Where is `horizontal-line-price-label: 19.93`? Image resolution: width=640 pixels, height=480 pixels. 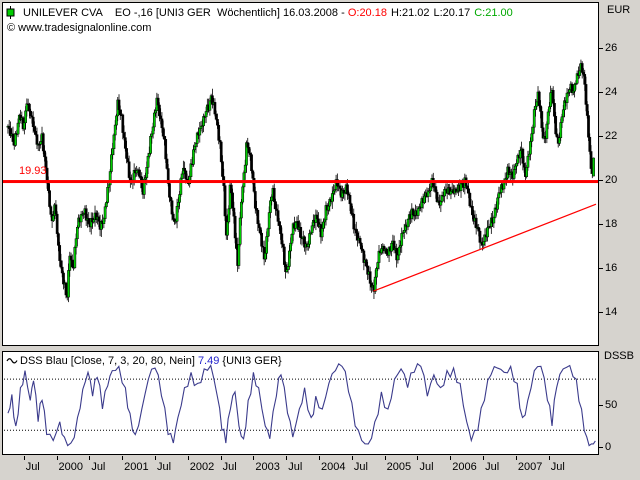
horizontal-line-price-label: 19.93 is located at coordinates (33, 171).